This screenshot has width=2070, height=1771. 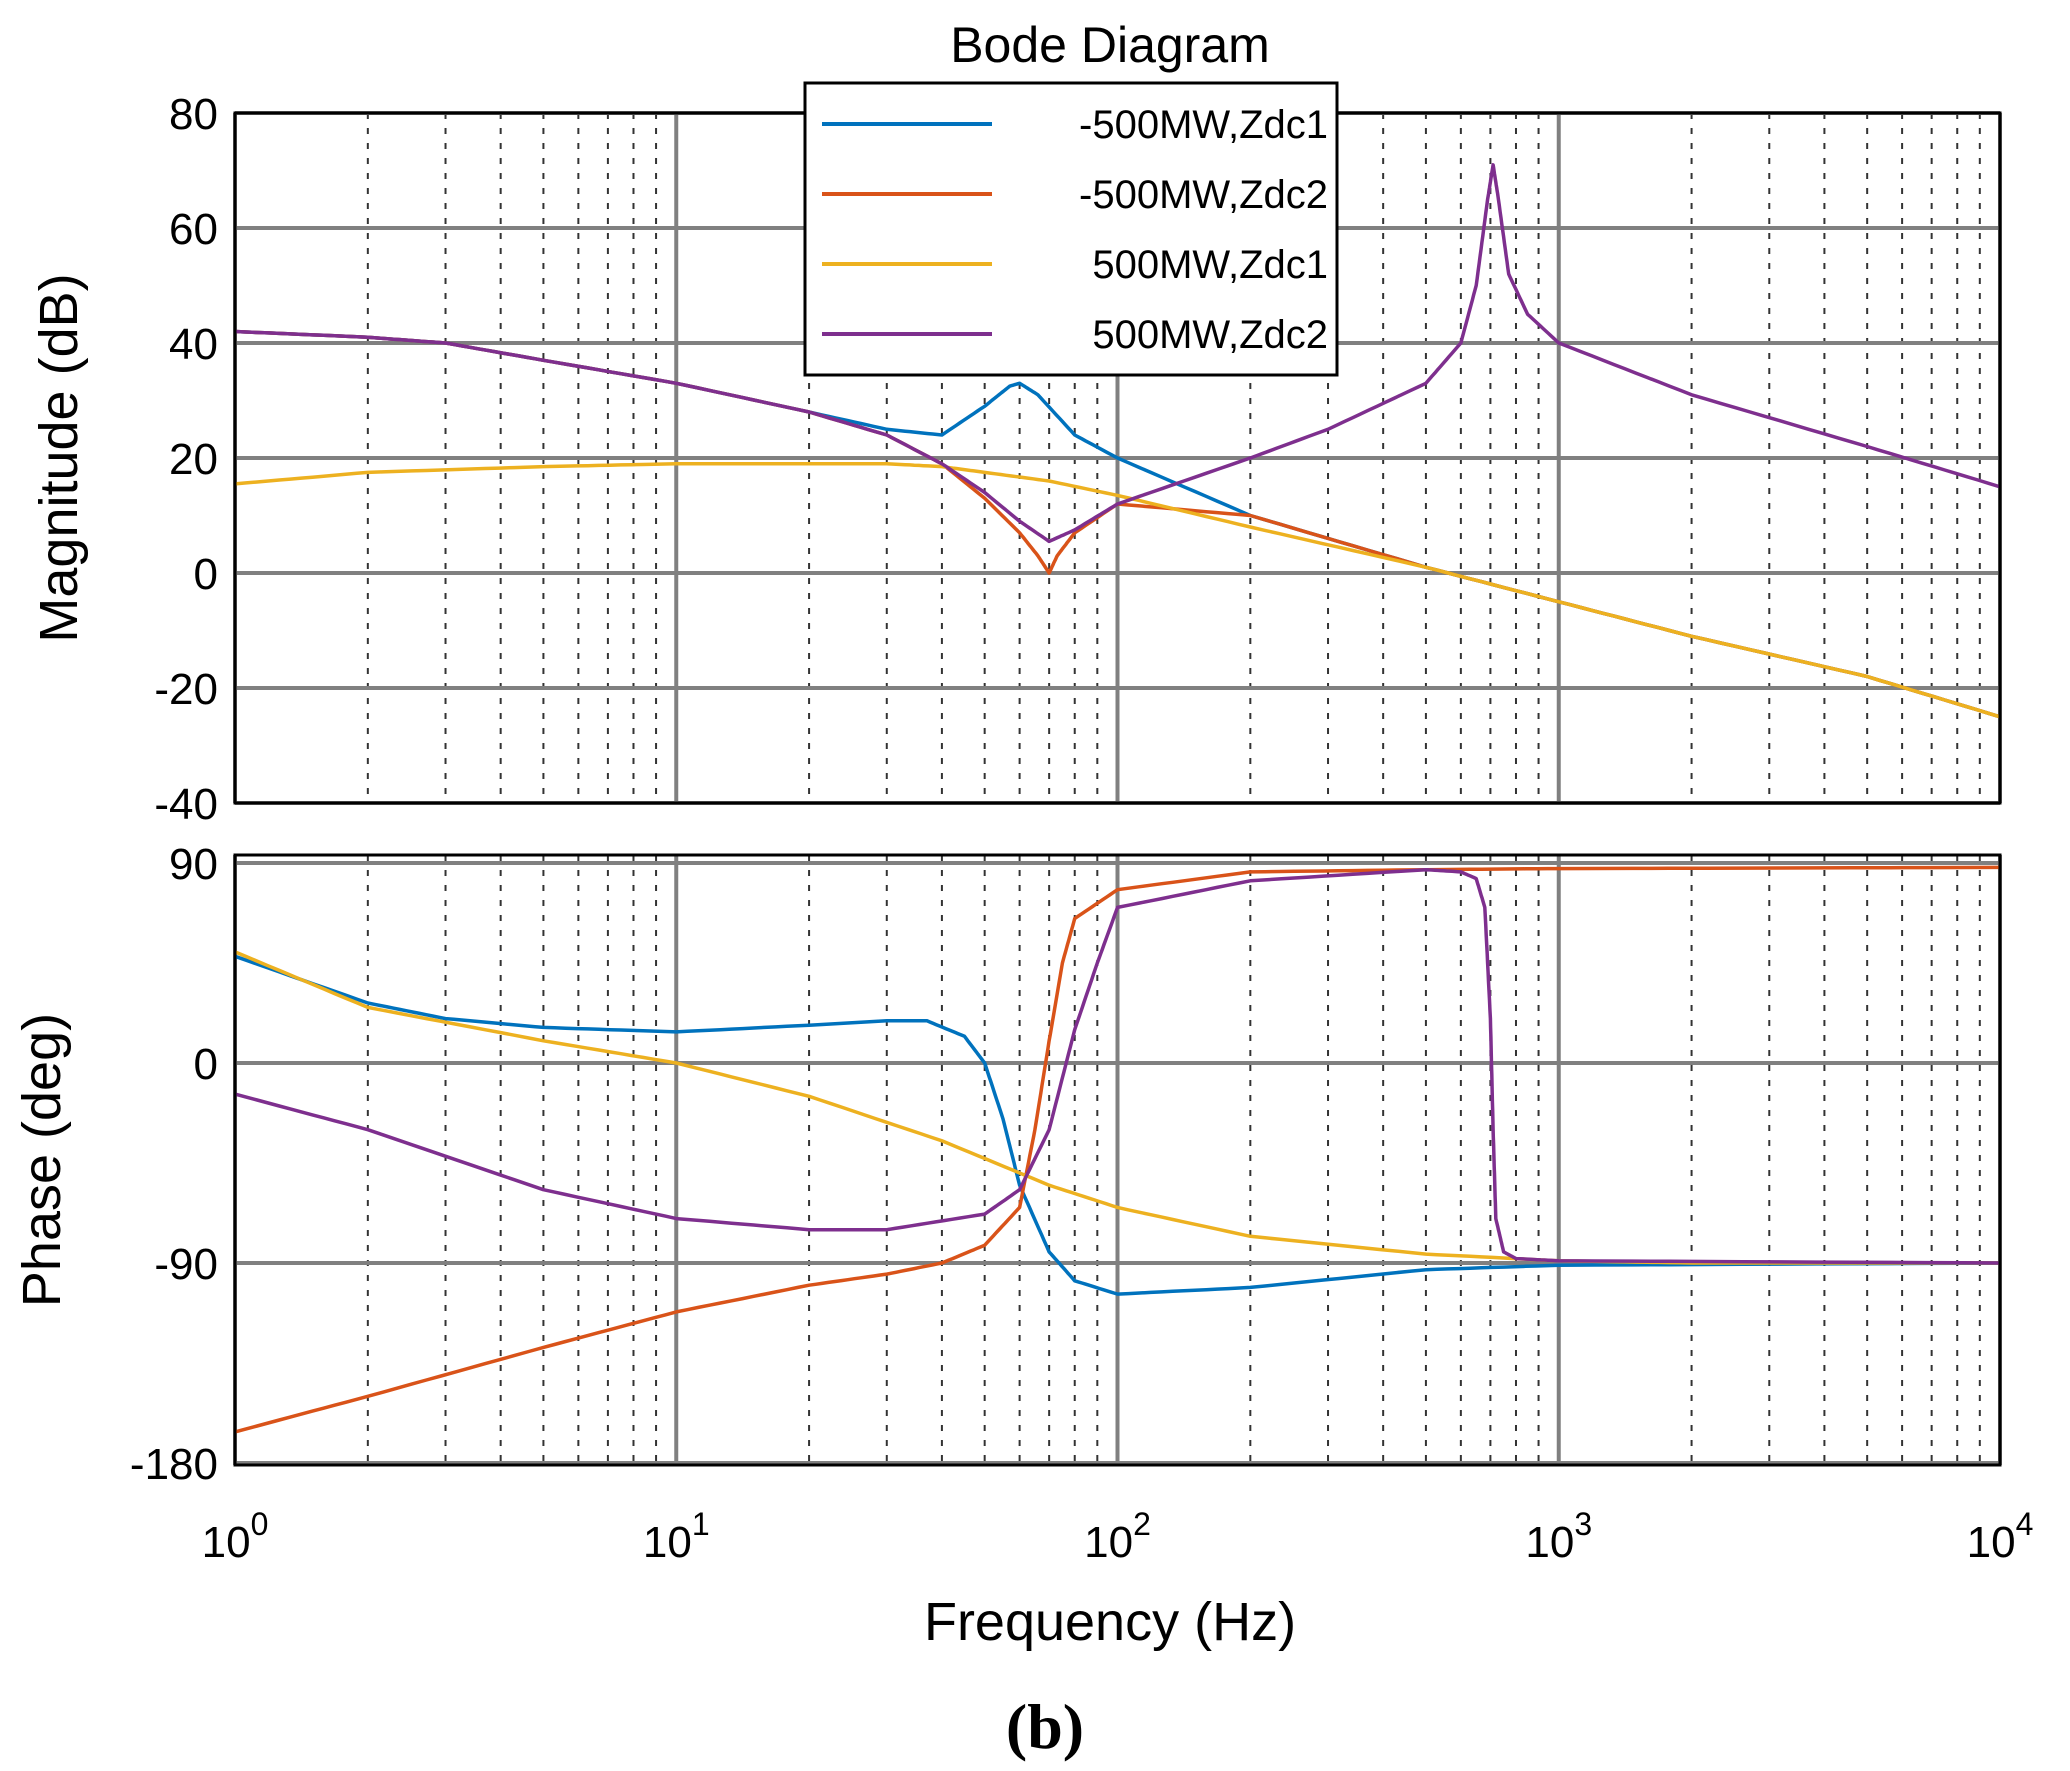 What do you see at coordinates (676, 1536) in the screenshot?
I see `x-tick-label: 10¹` at bounding box center [676, 1536].